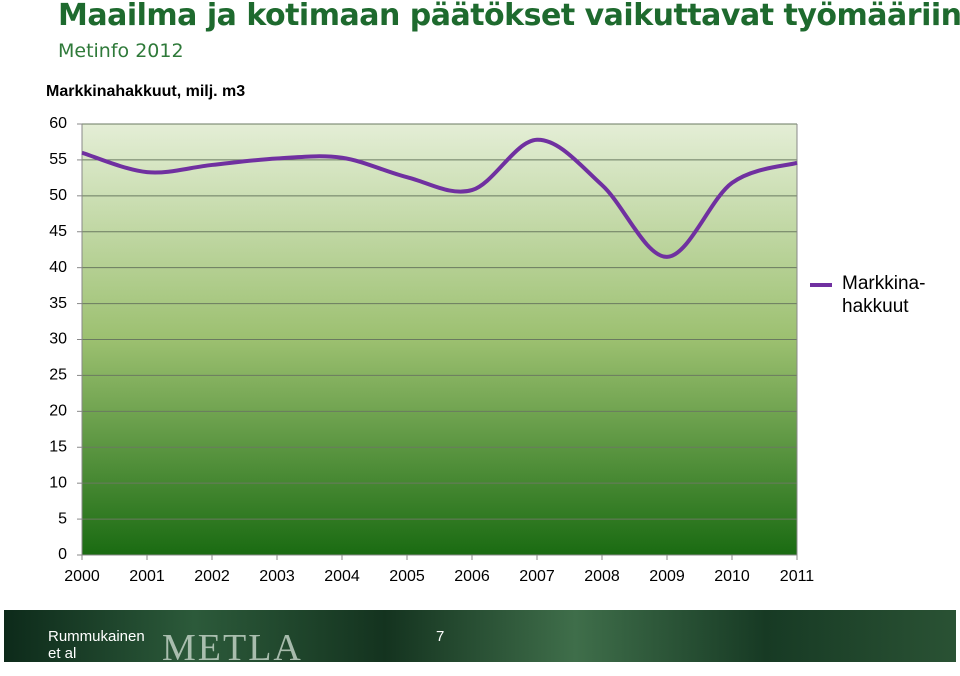 Image resolution: width=960 pixels, height=676 pixels. What do you see at coordinates (58, 231) in the screenshot?
I see `y-tick-label: 45` at bounding box center [58, 231].